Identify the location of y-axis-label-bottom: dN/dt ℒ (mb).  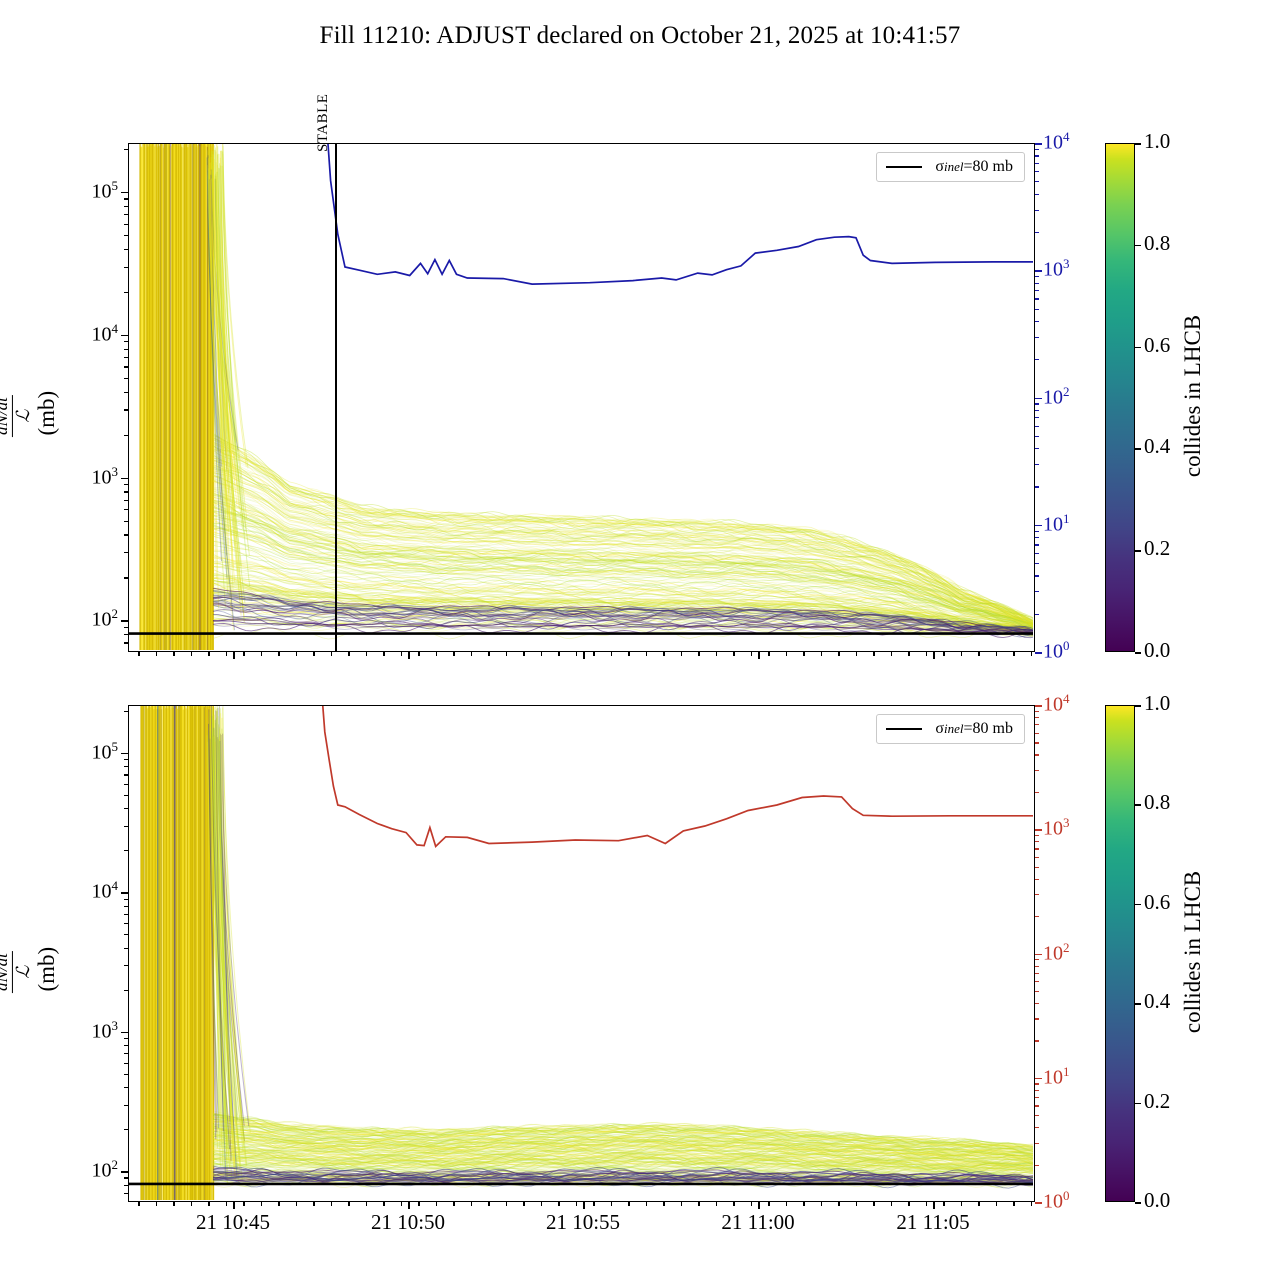
(30, 972).